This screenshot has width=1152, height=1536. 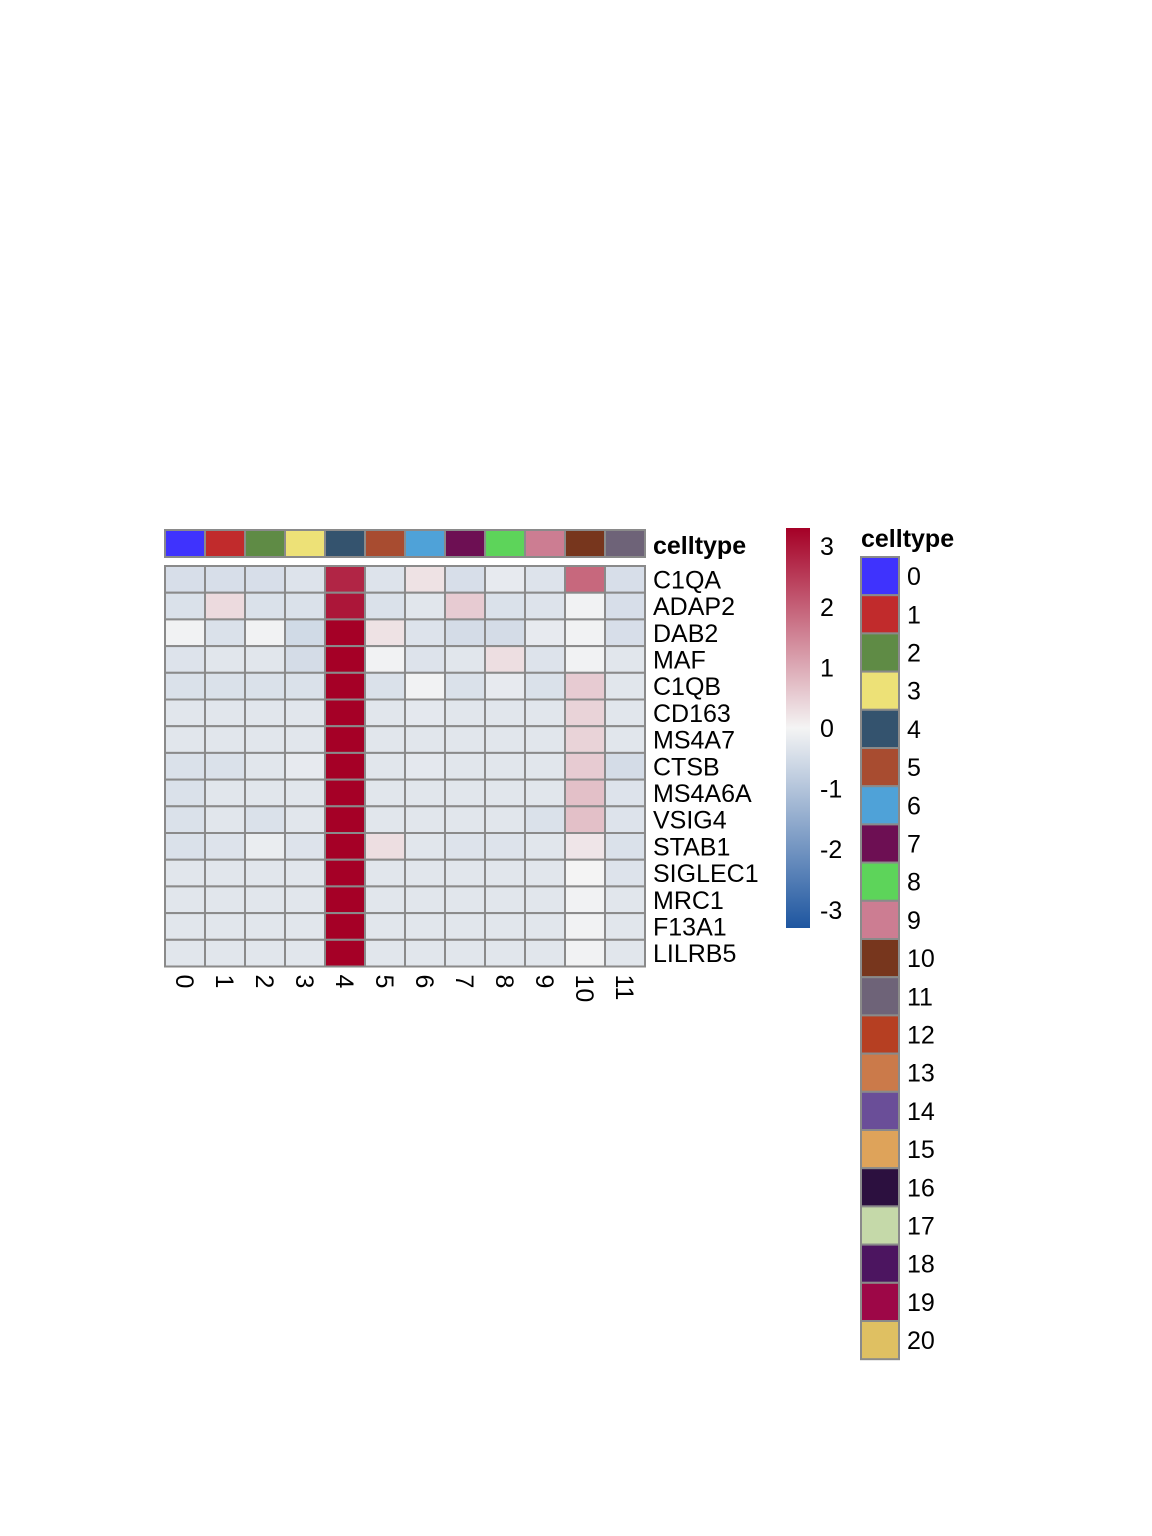 What do you see at coordinates (624, 988) in the screenshot?
I see `column-label-11: 11` at bounding box center [624, 988].